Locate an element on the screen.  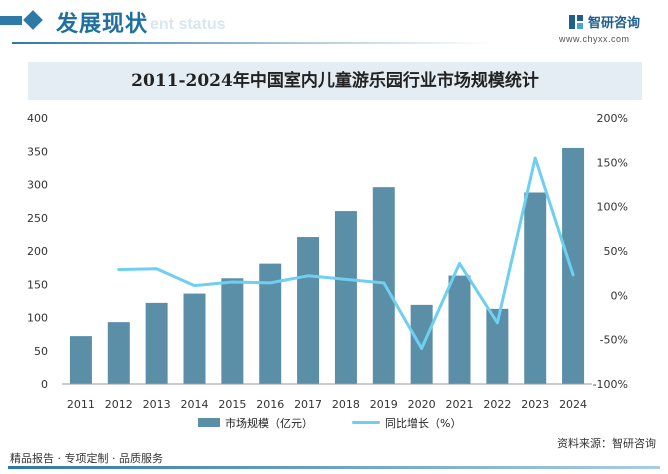
y-left-tick-label: 100 is located at coordinates (37, 318).